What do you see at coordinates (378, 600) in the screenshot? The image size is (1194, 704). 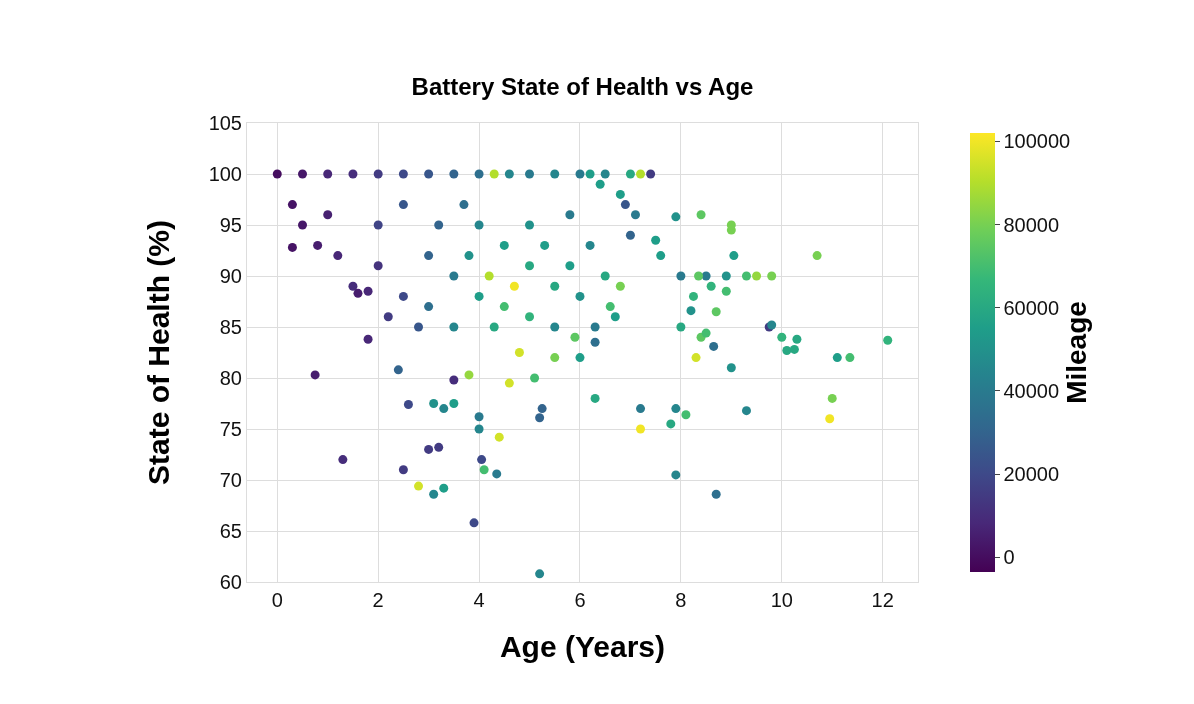 I see `x-tick-label: 2` at bounding box center [378, 600].